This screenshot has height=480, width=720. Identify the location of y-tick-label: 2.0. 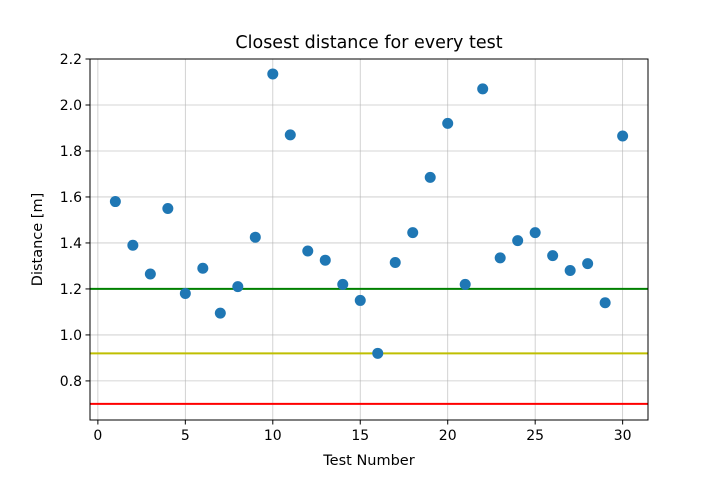
(71, 106).